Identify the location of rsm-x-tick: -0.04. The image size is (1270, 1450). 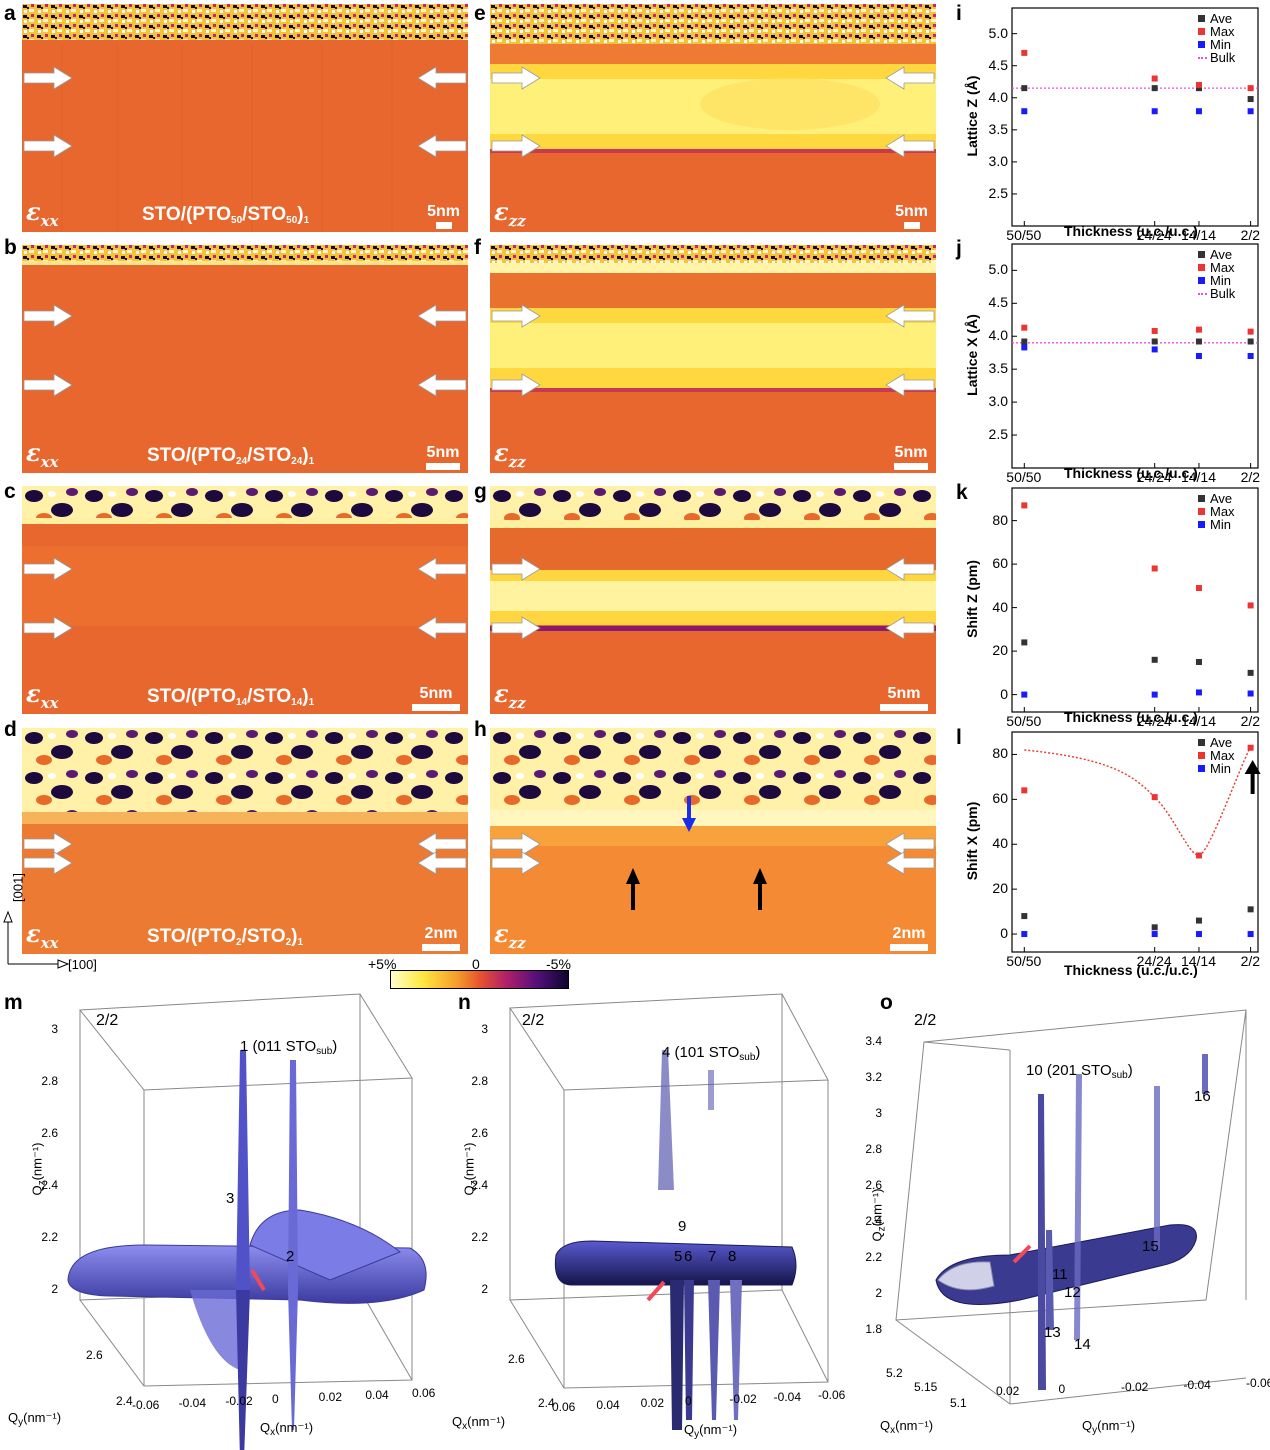
(192, 1403).